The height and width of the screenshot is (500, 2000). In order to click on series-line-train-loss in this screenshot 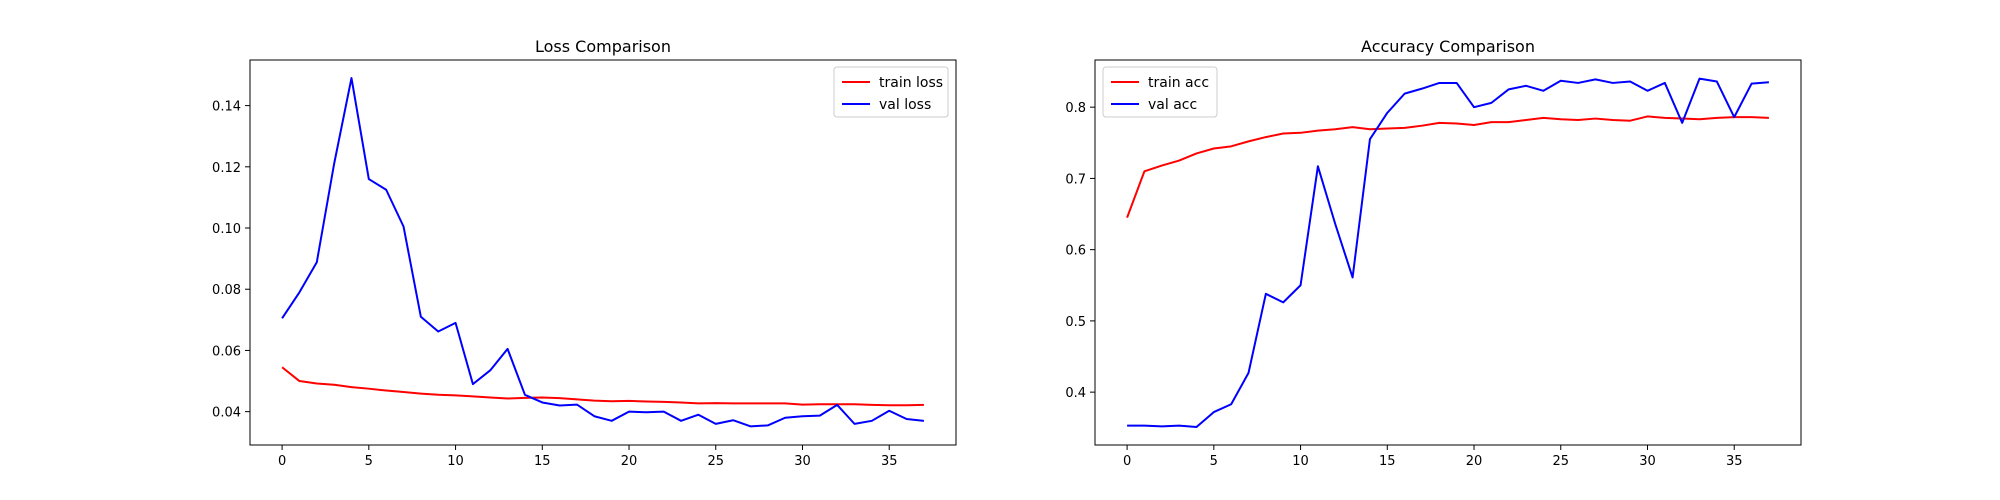, I will do `click(602, 386)`.